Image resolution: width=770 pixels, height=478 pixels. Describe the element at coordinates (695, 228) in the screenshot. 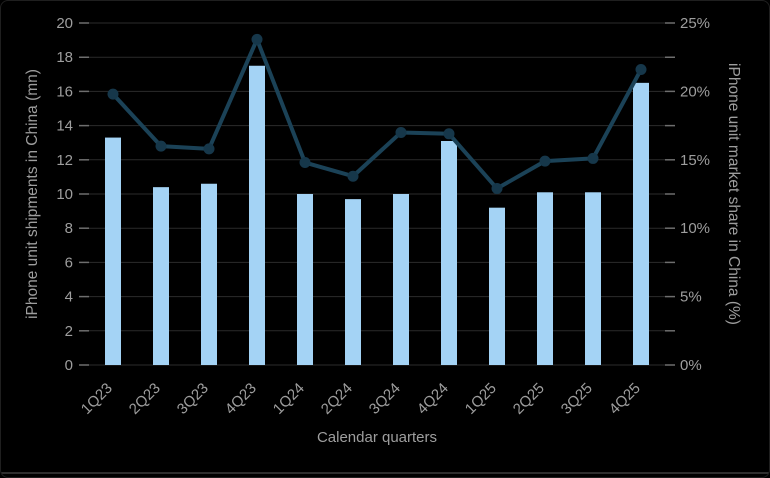

I see `right-axis-tick-label: 10%` at that location.